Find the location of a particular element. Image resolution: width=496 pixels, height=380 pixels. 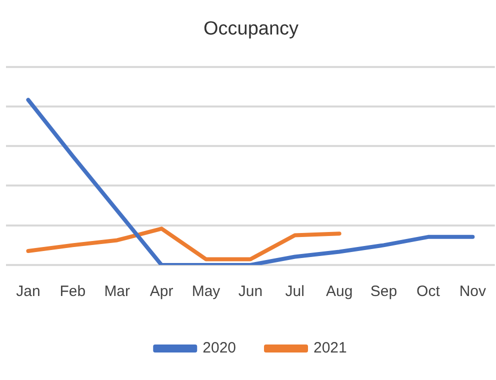

x-tick-label: Aug is located at coordinates (339, 291).